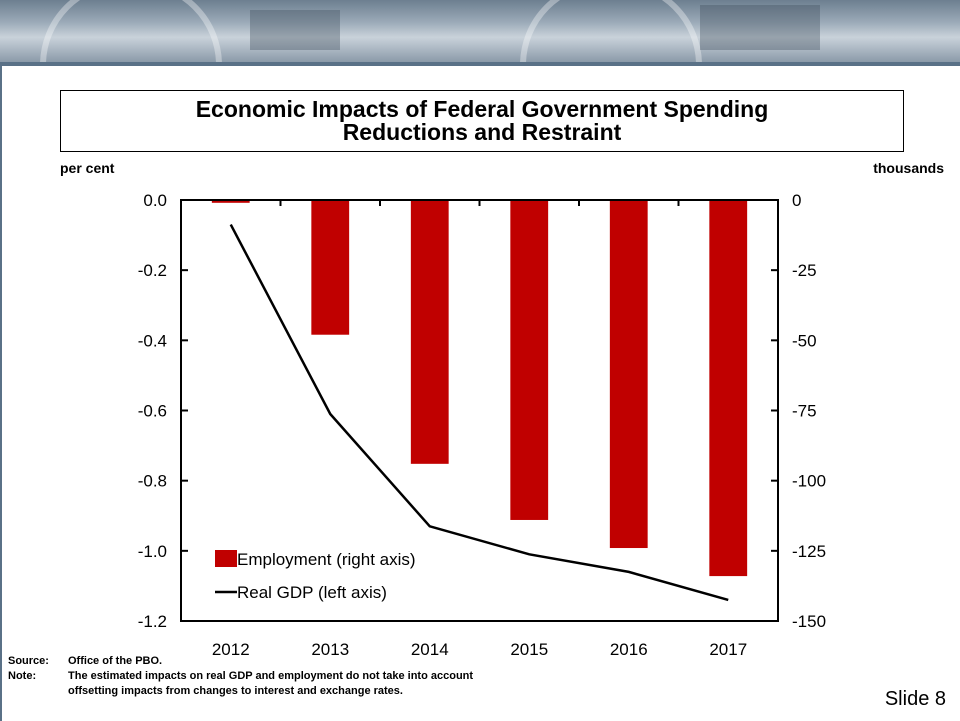  I want to click on x-axis-tick-label: 2012, so click(231, 649).